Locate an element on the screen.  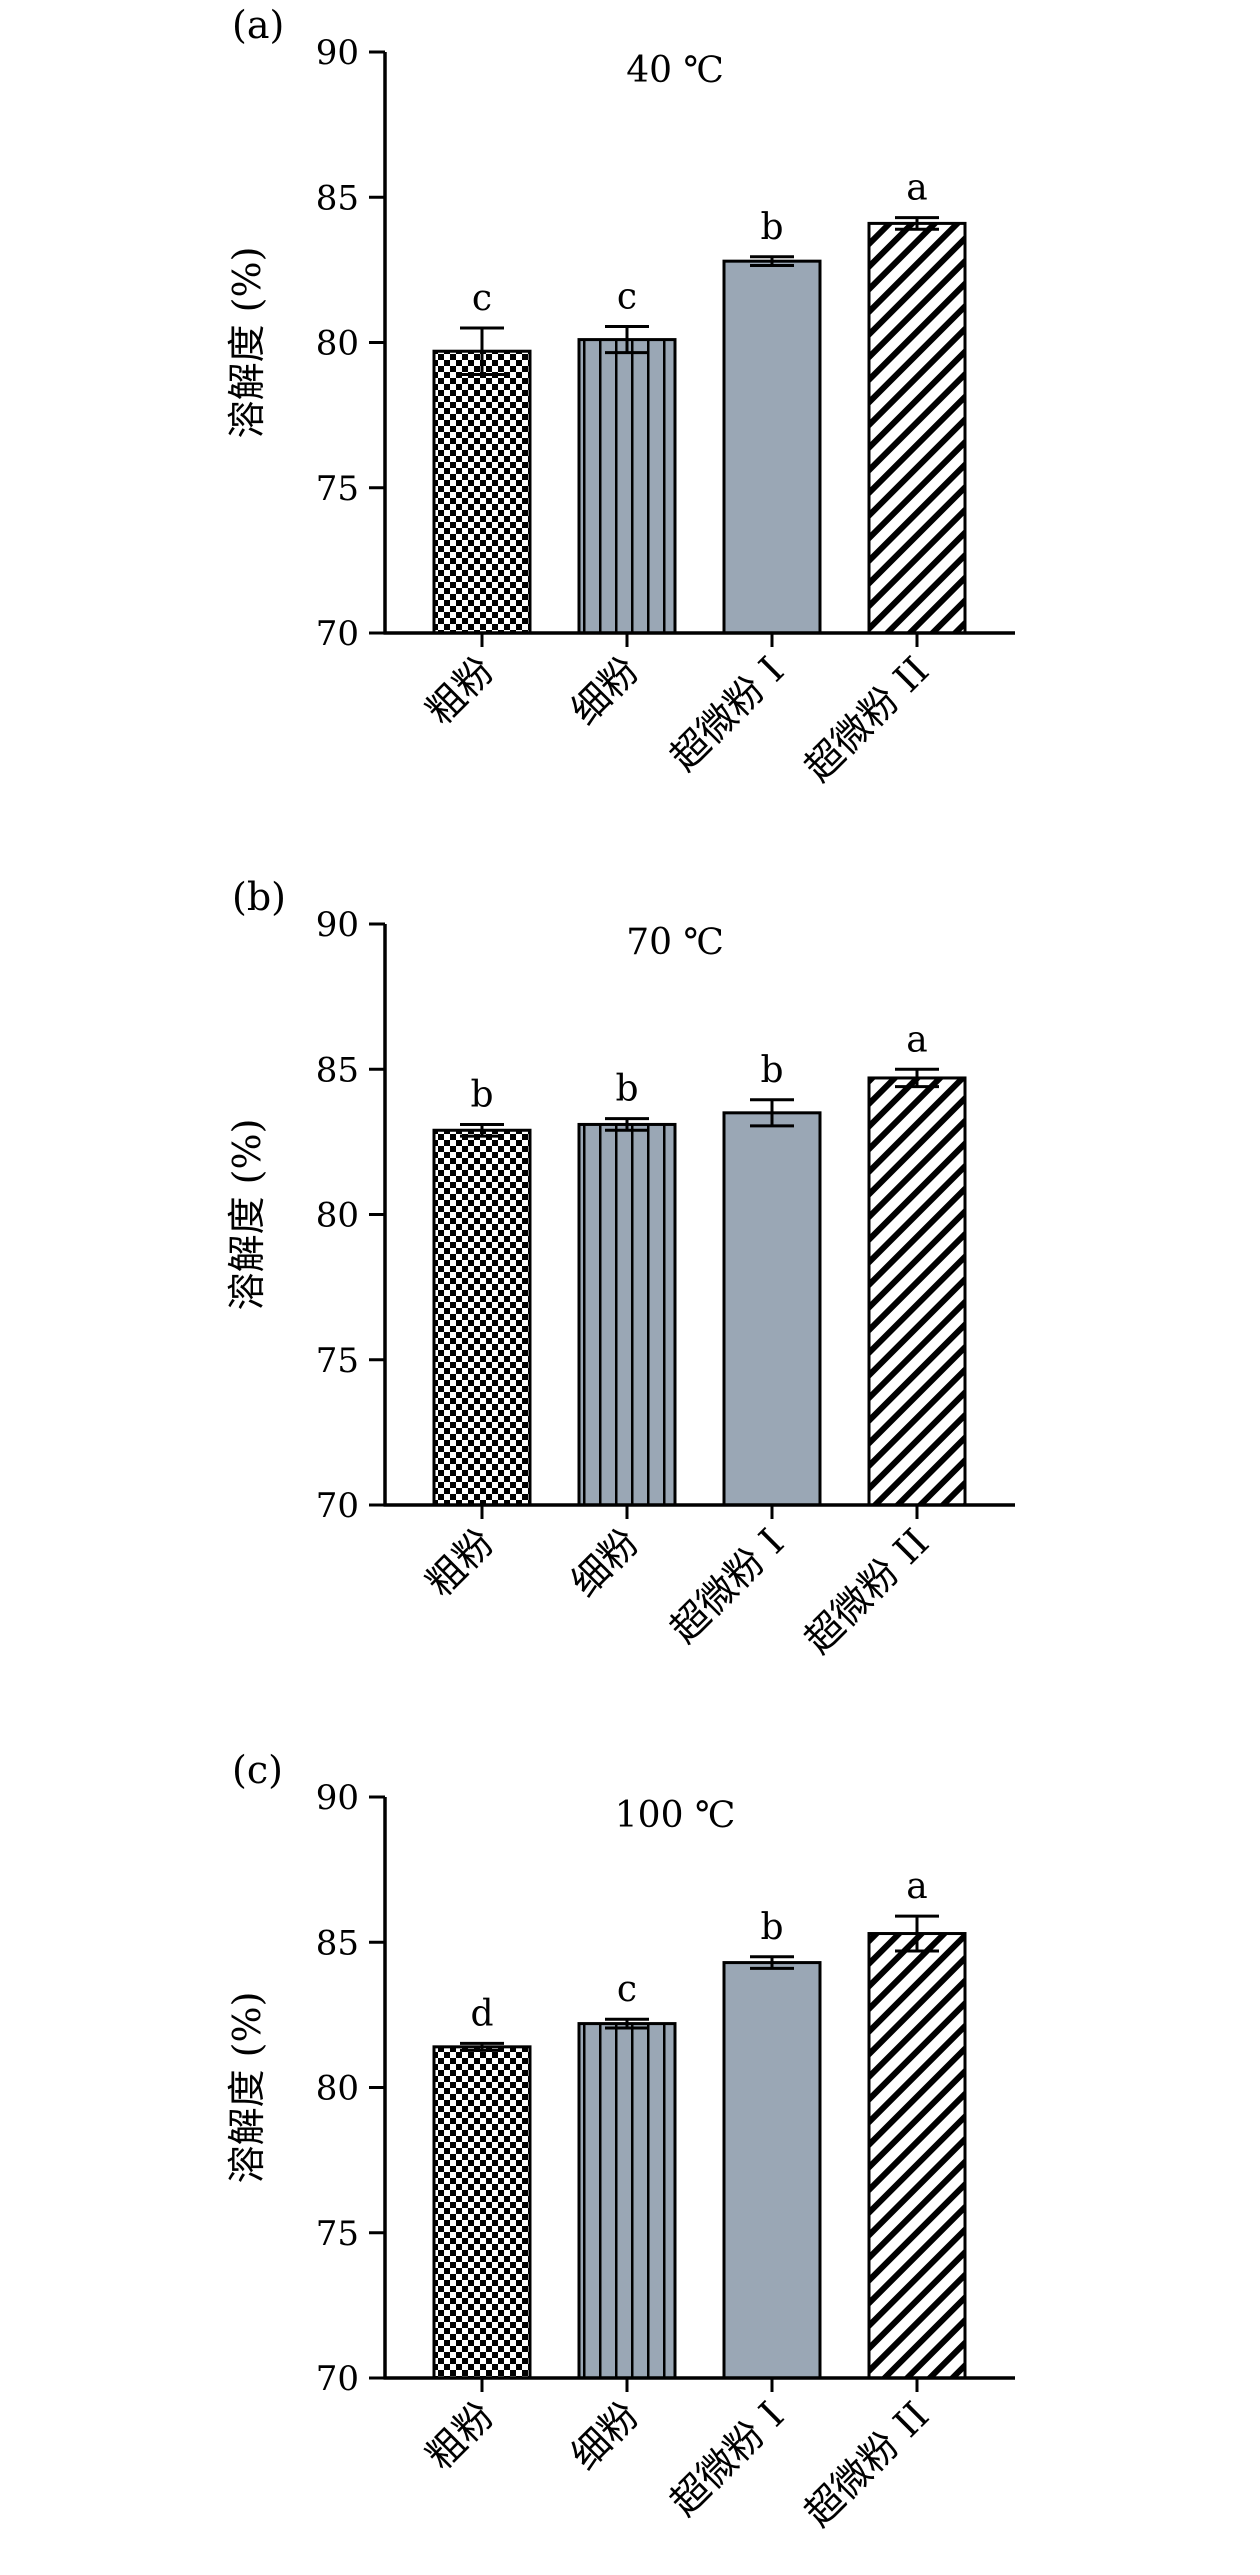
significance-label-1: c is located at coordinates (482, 298).